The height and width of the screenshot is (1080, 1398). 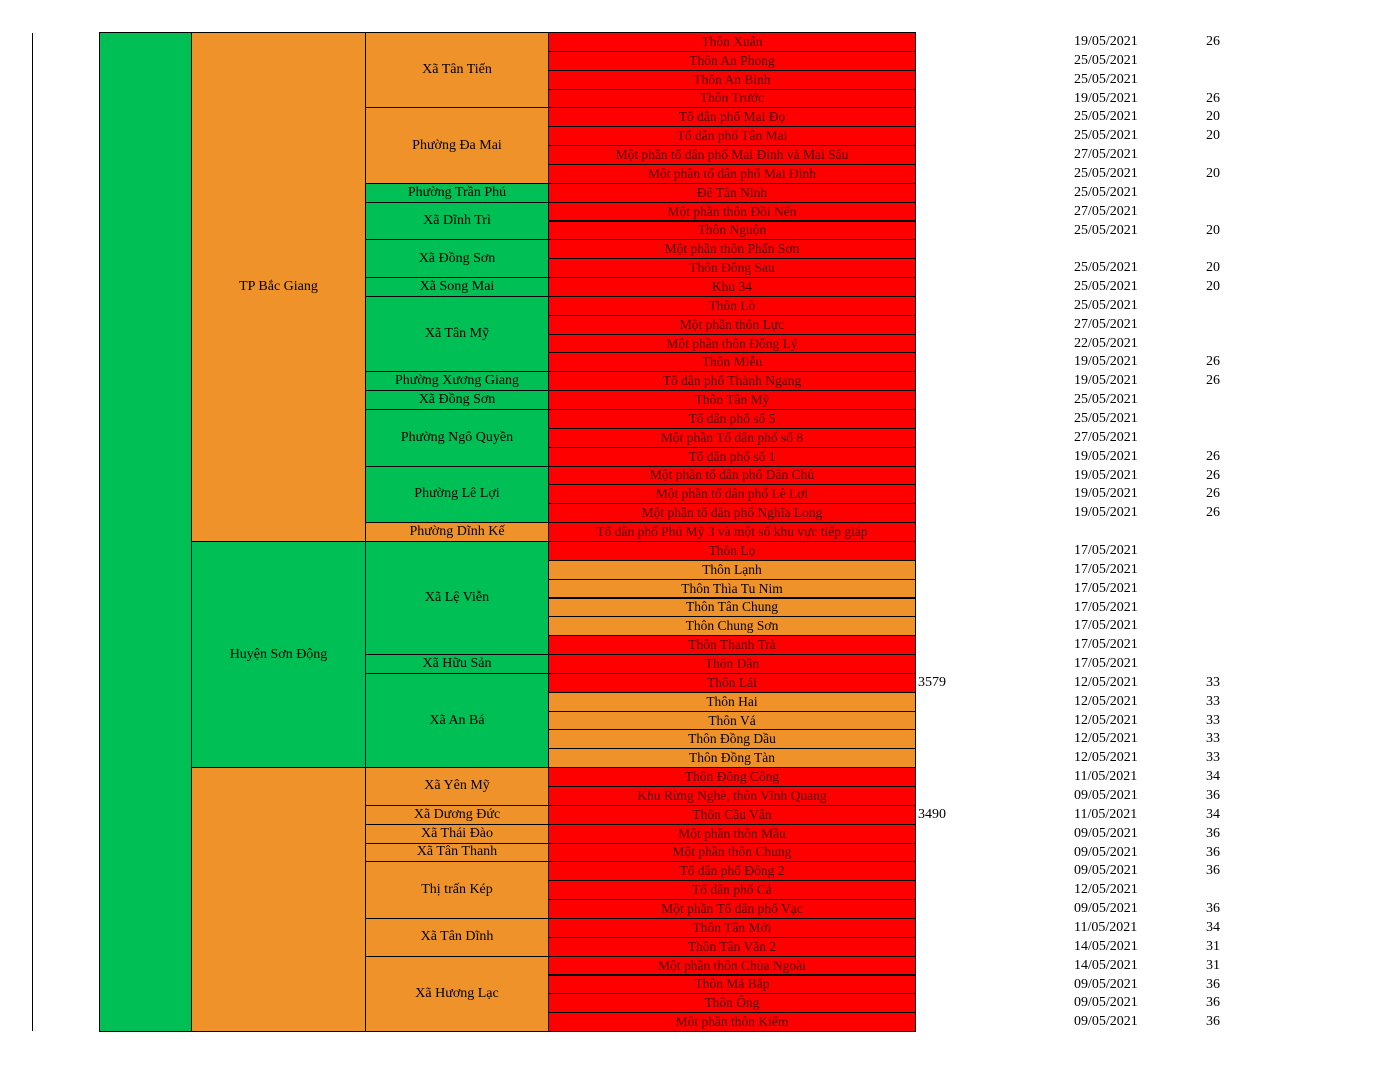 What do you see at coordinates (457, 532) in the screenshot?
I see `commune-cell: Phường Dĩnh Kế` at bounding box center [457, 532].